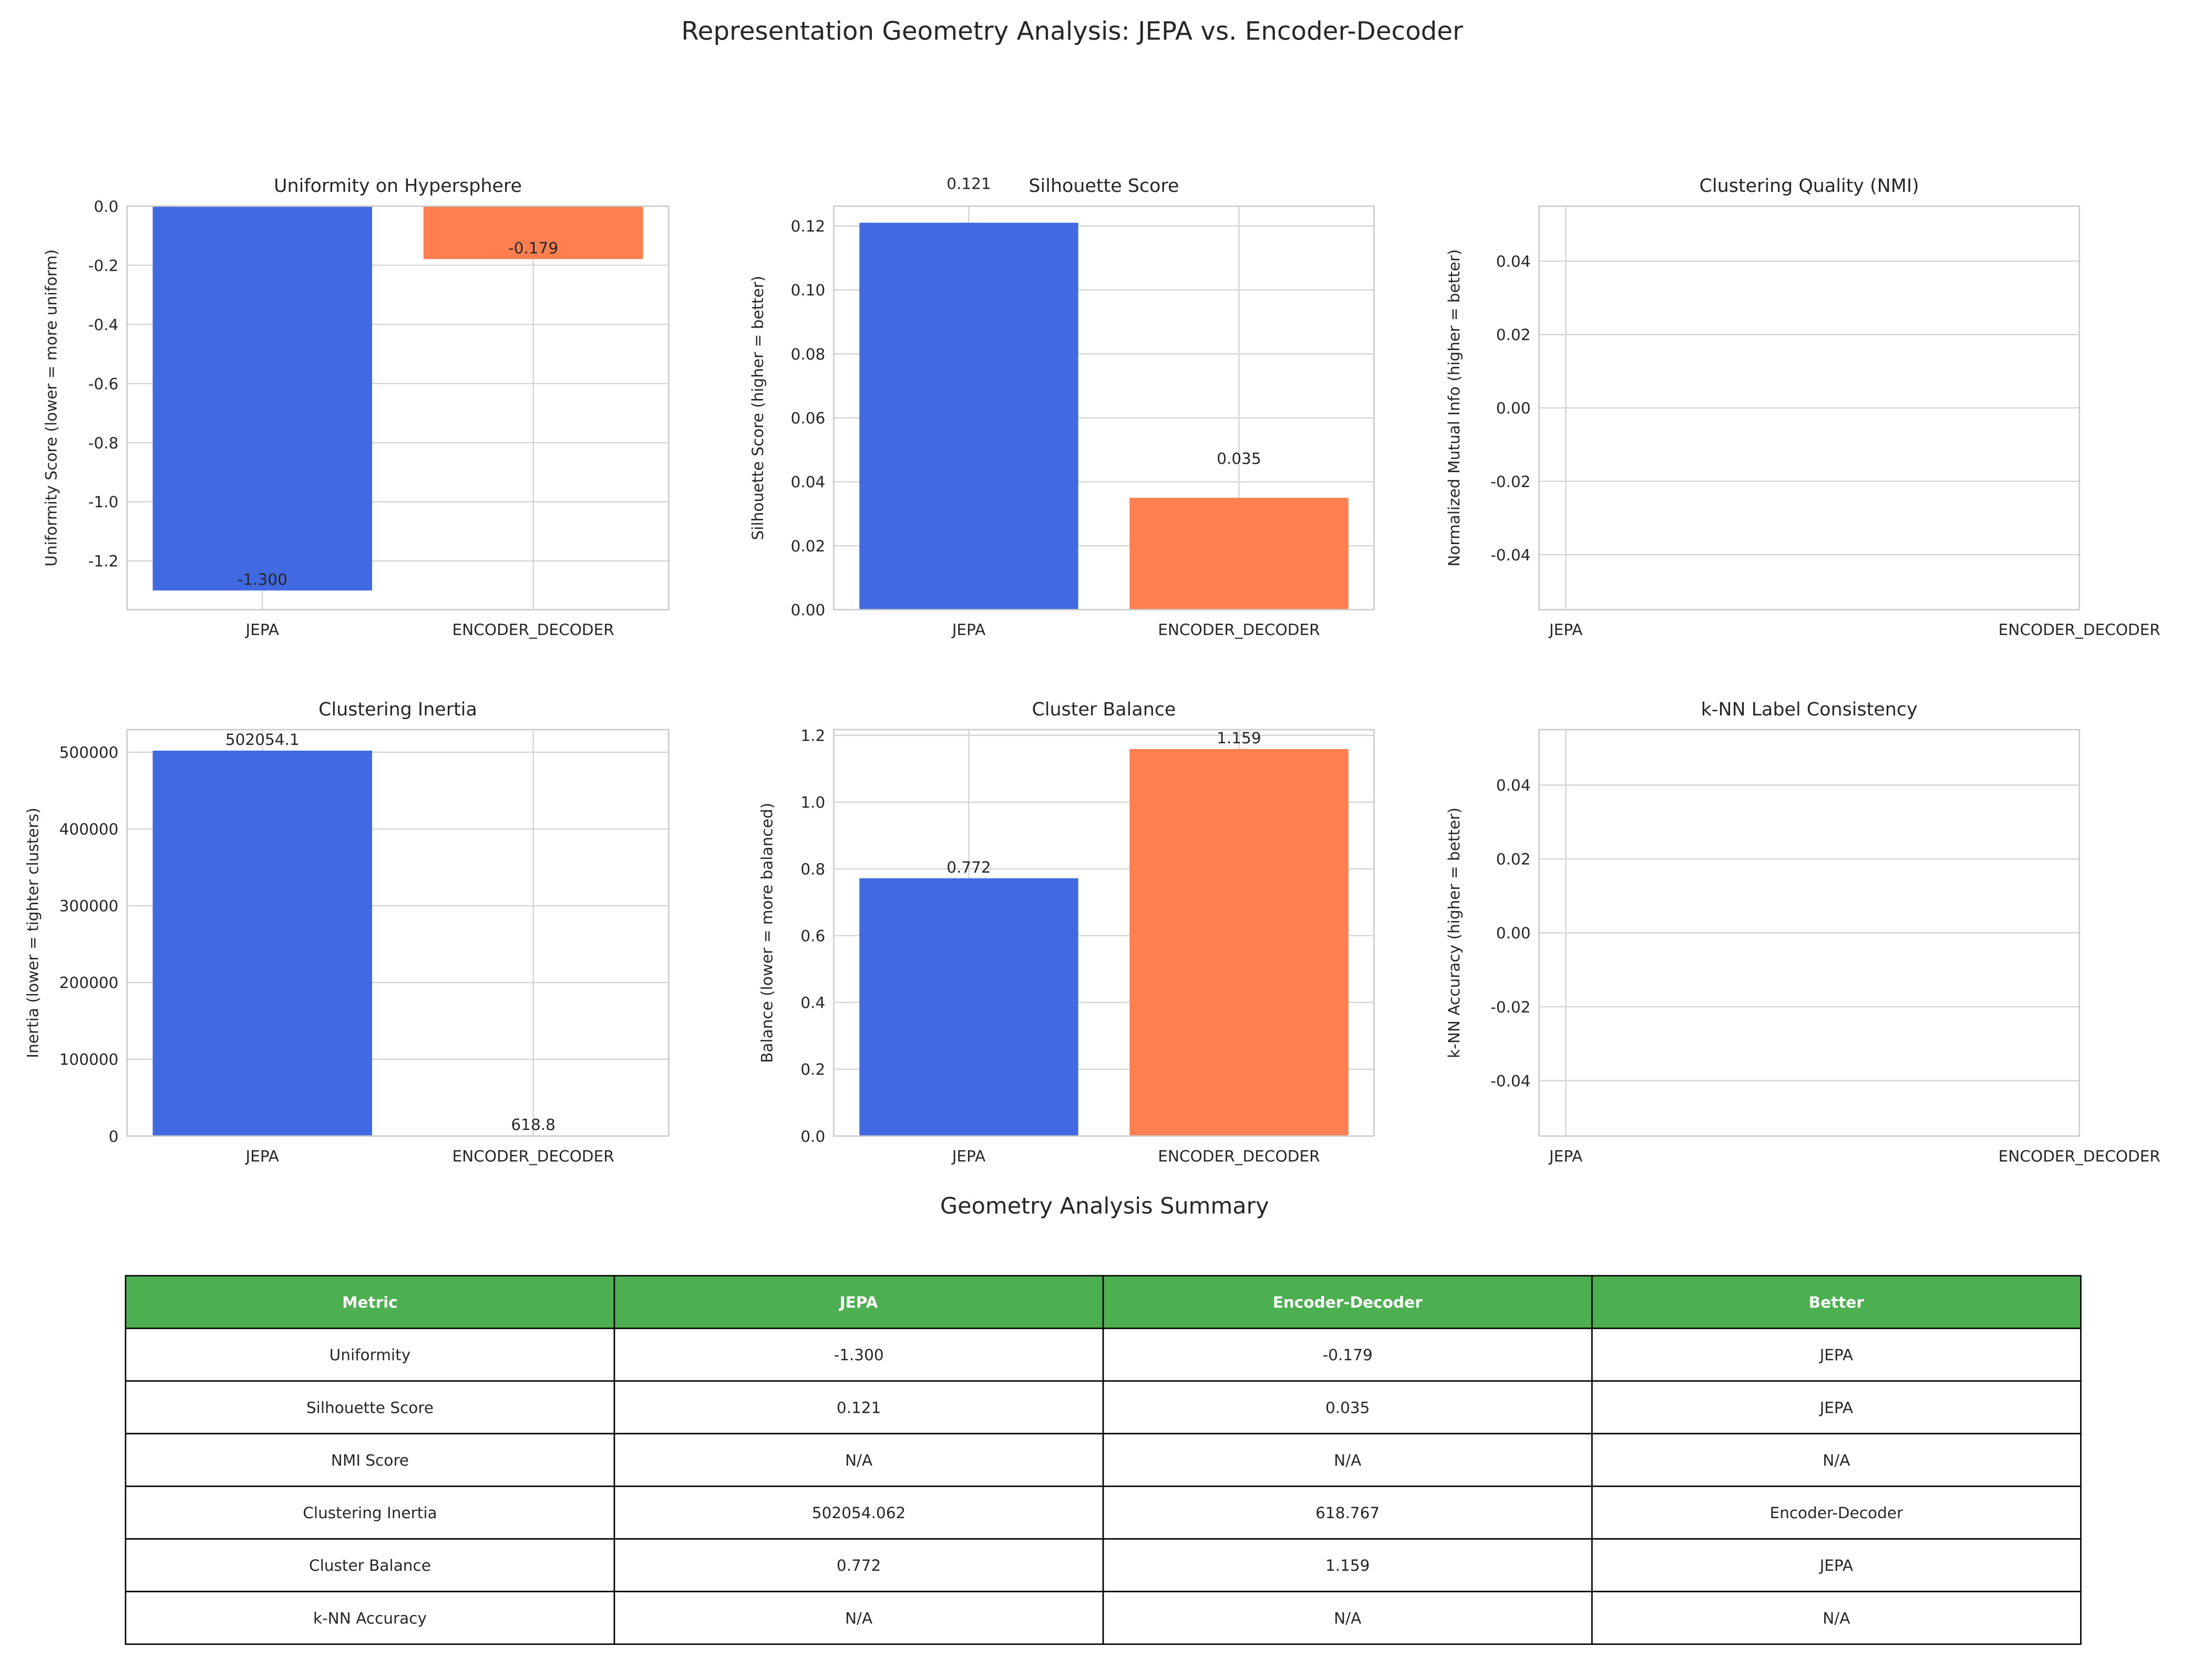 This screenshot has height=1678, width=2212. I want to click on y-tick-label: -0.6, so click(103, 384).